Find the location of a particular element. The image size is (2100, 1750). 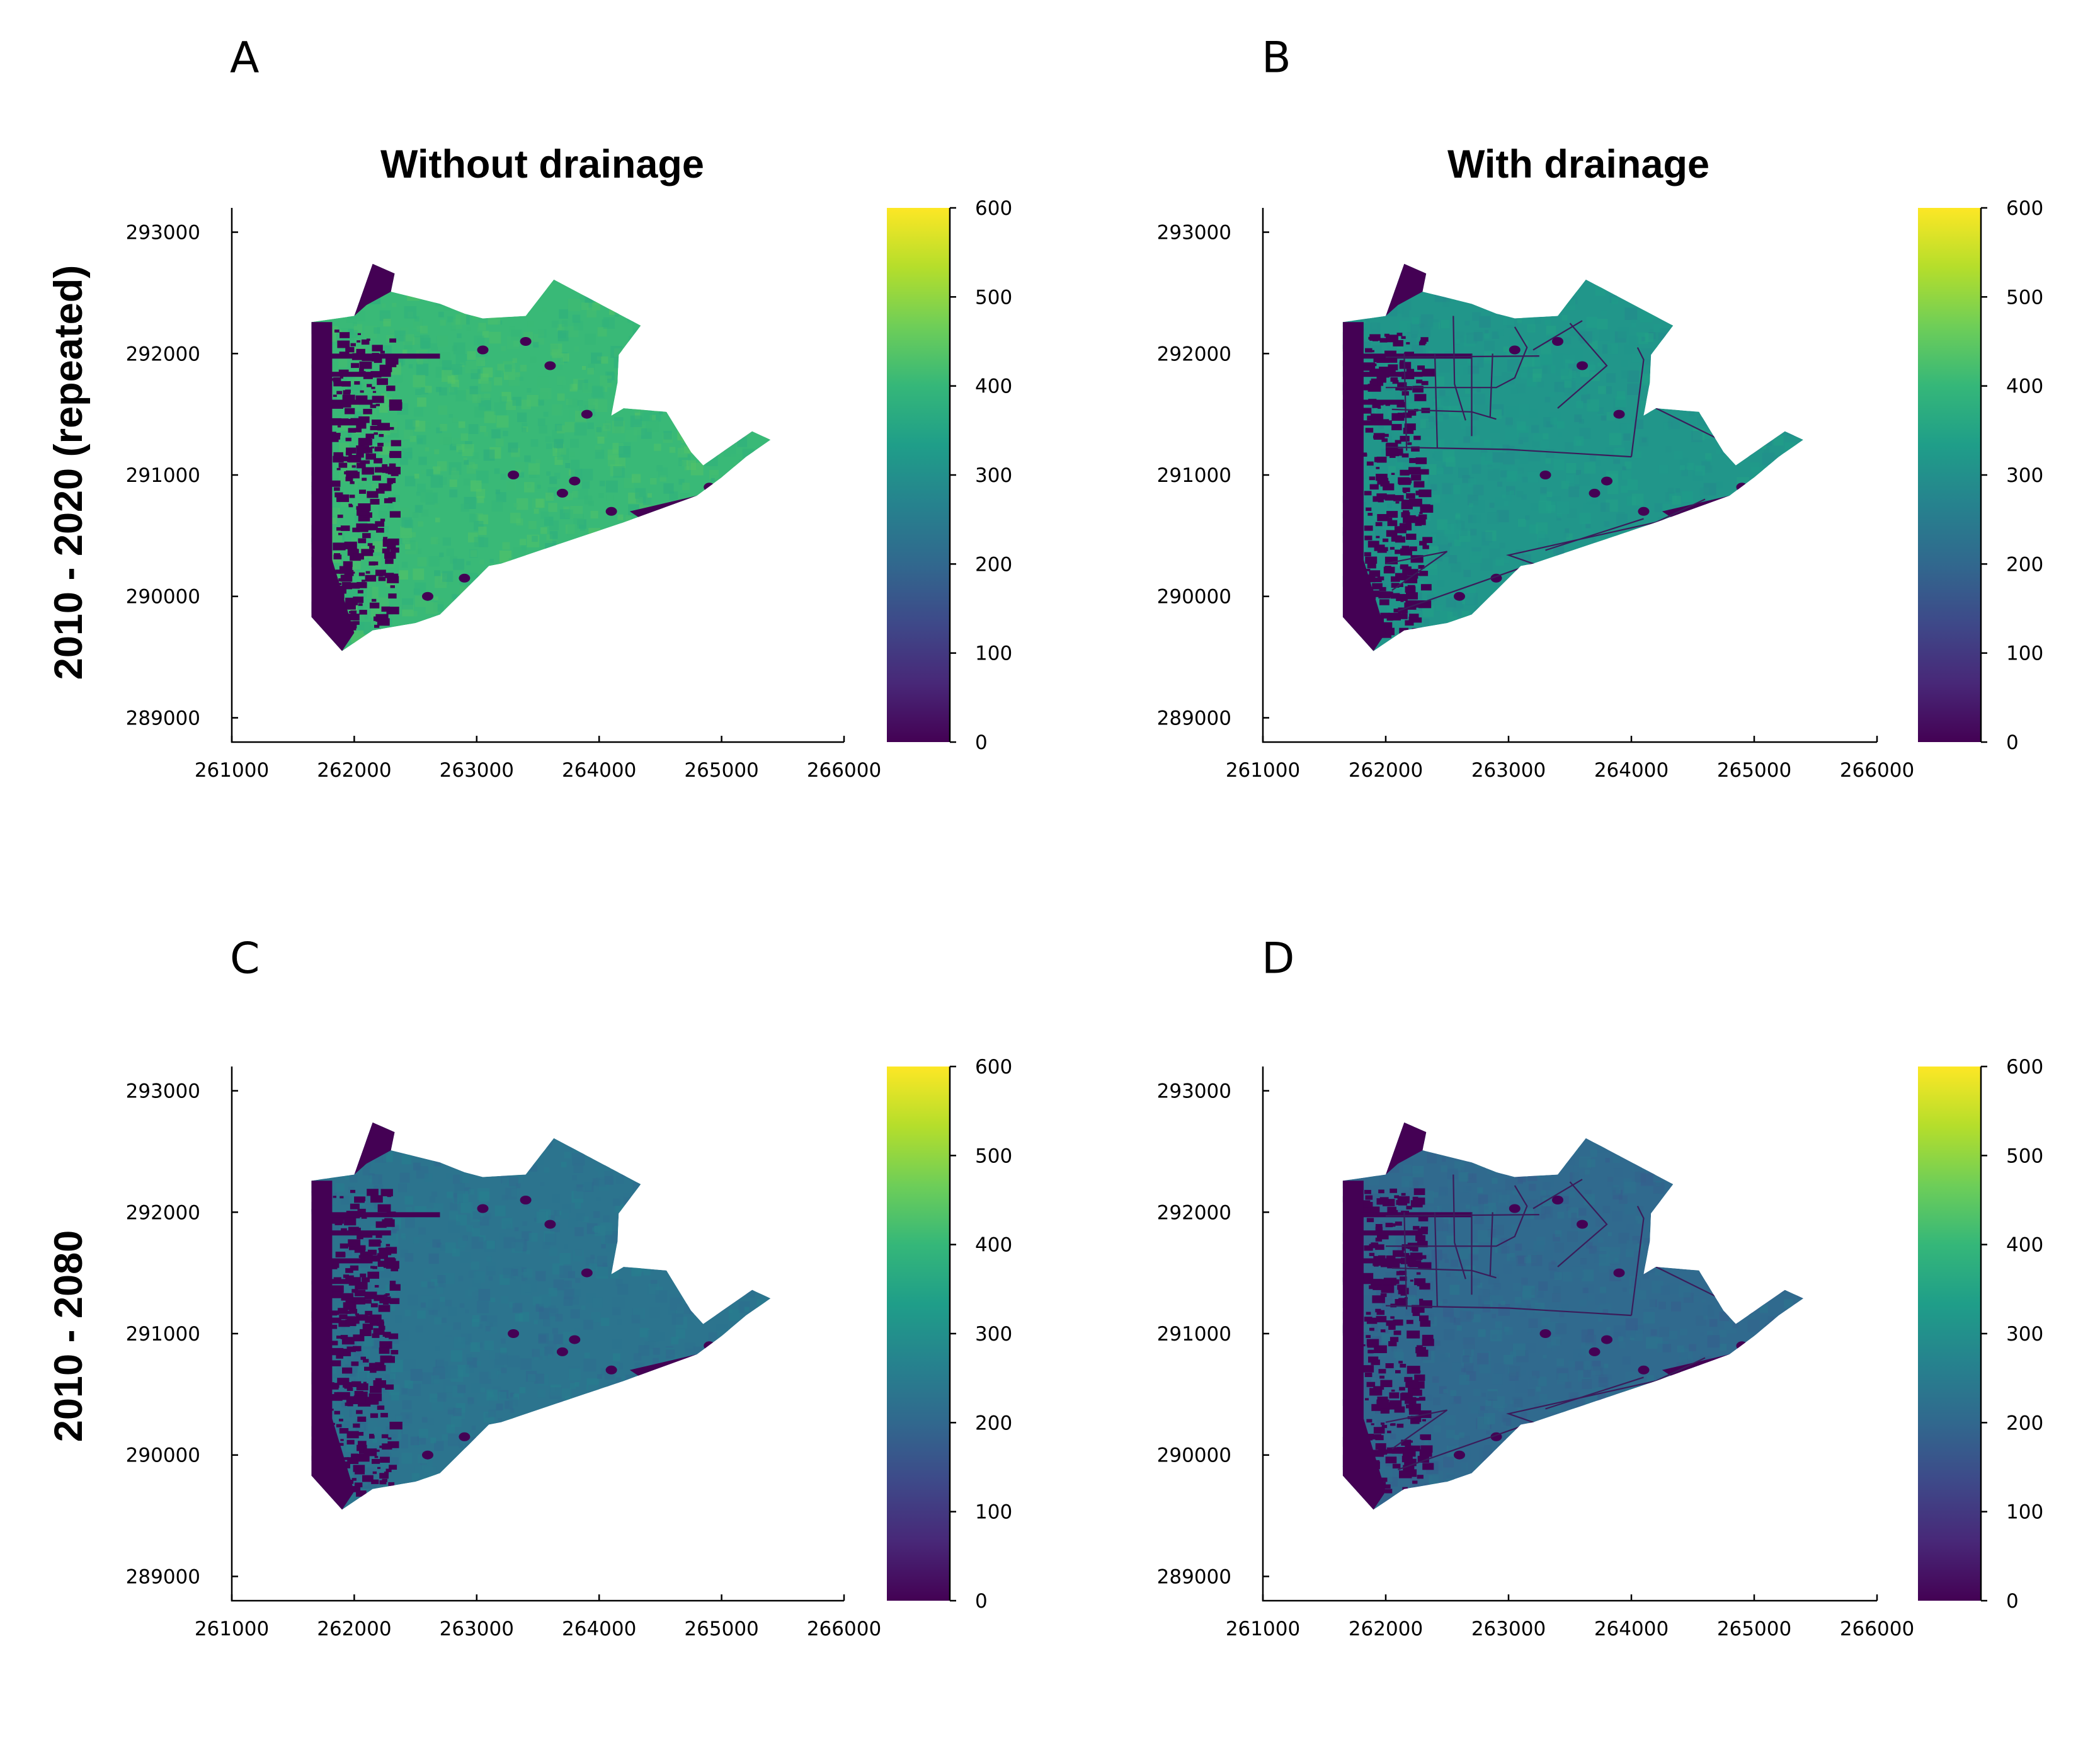

panel-letter: A is located at coordinates (245, 58).